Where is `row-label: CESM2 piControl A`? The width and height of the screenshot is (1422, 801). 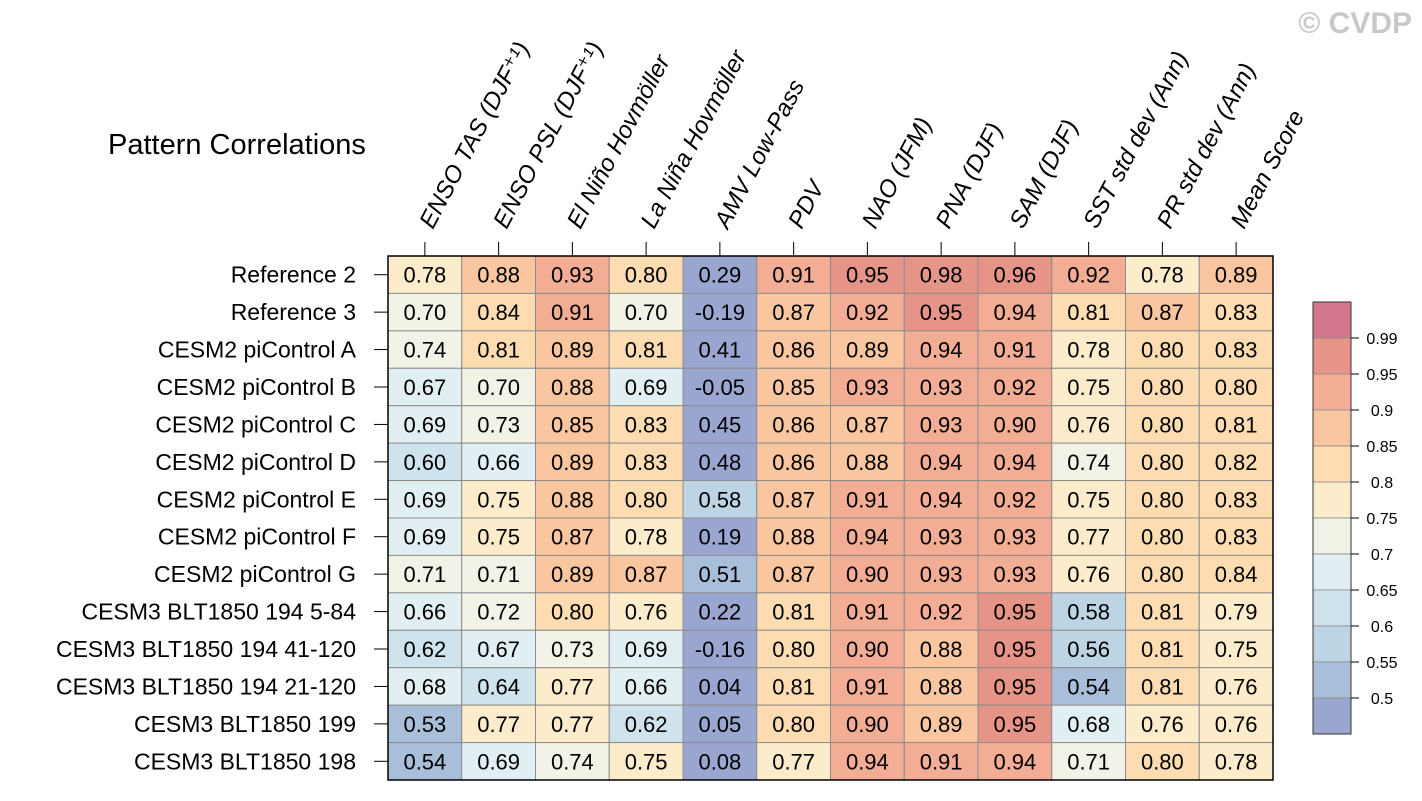
row-label: CESM2 piControl A is located at coordinates (257, 350).